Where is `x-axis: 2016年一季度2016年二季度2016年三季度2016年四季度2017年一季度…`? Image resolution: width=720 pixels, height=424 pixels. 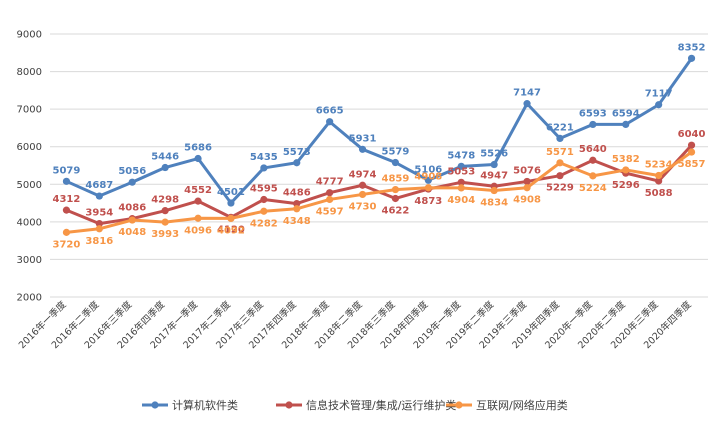 x-axis: 2016年一季度2016年二季度2016年三季度2016年四季度2017年一季度… is located at coordinates (355, 324).